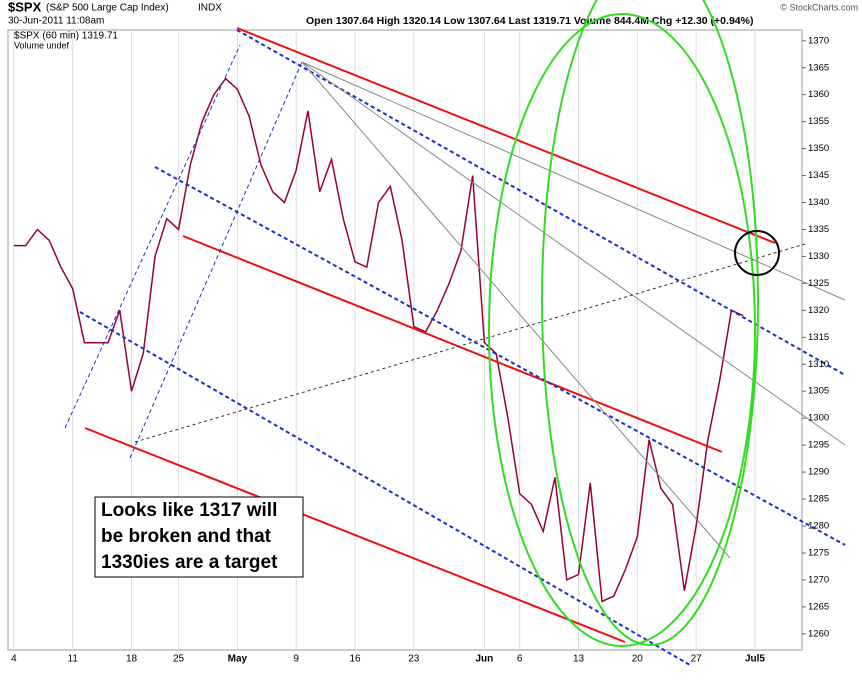  What do you see at coordinates (579, 659) in the screenshot?
I see `x-tick-label: 13` at bounding box center [579, 659].